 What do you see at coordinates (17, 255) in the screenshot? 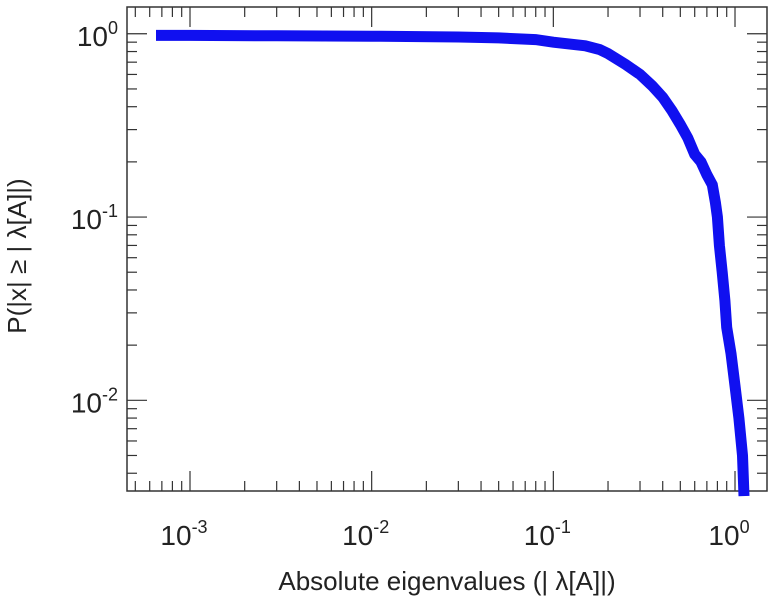
I see `y-axis-label: P(|x| ≥ | λ[A]|)` at bounding box center [17, 255].